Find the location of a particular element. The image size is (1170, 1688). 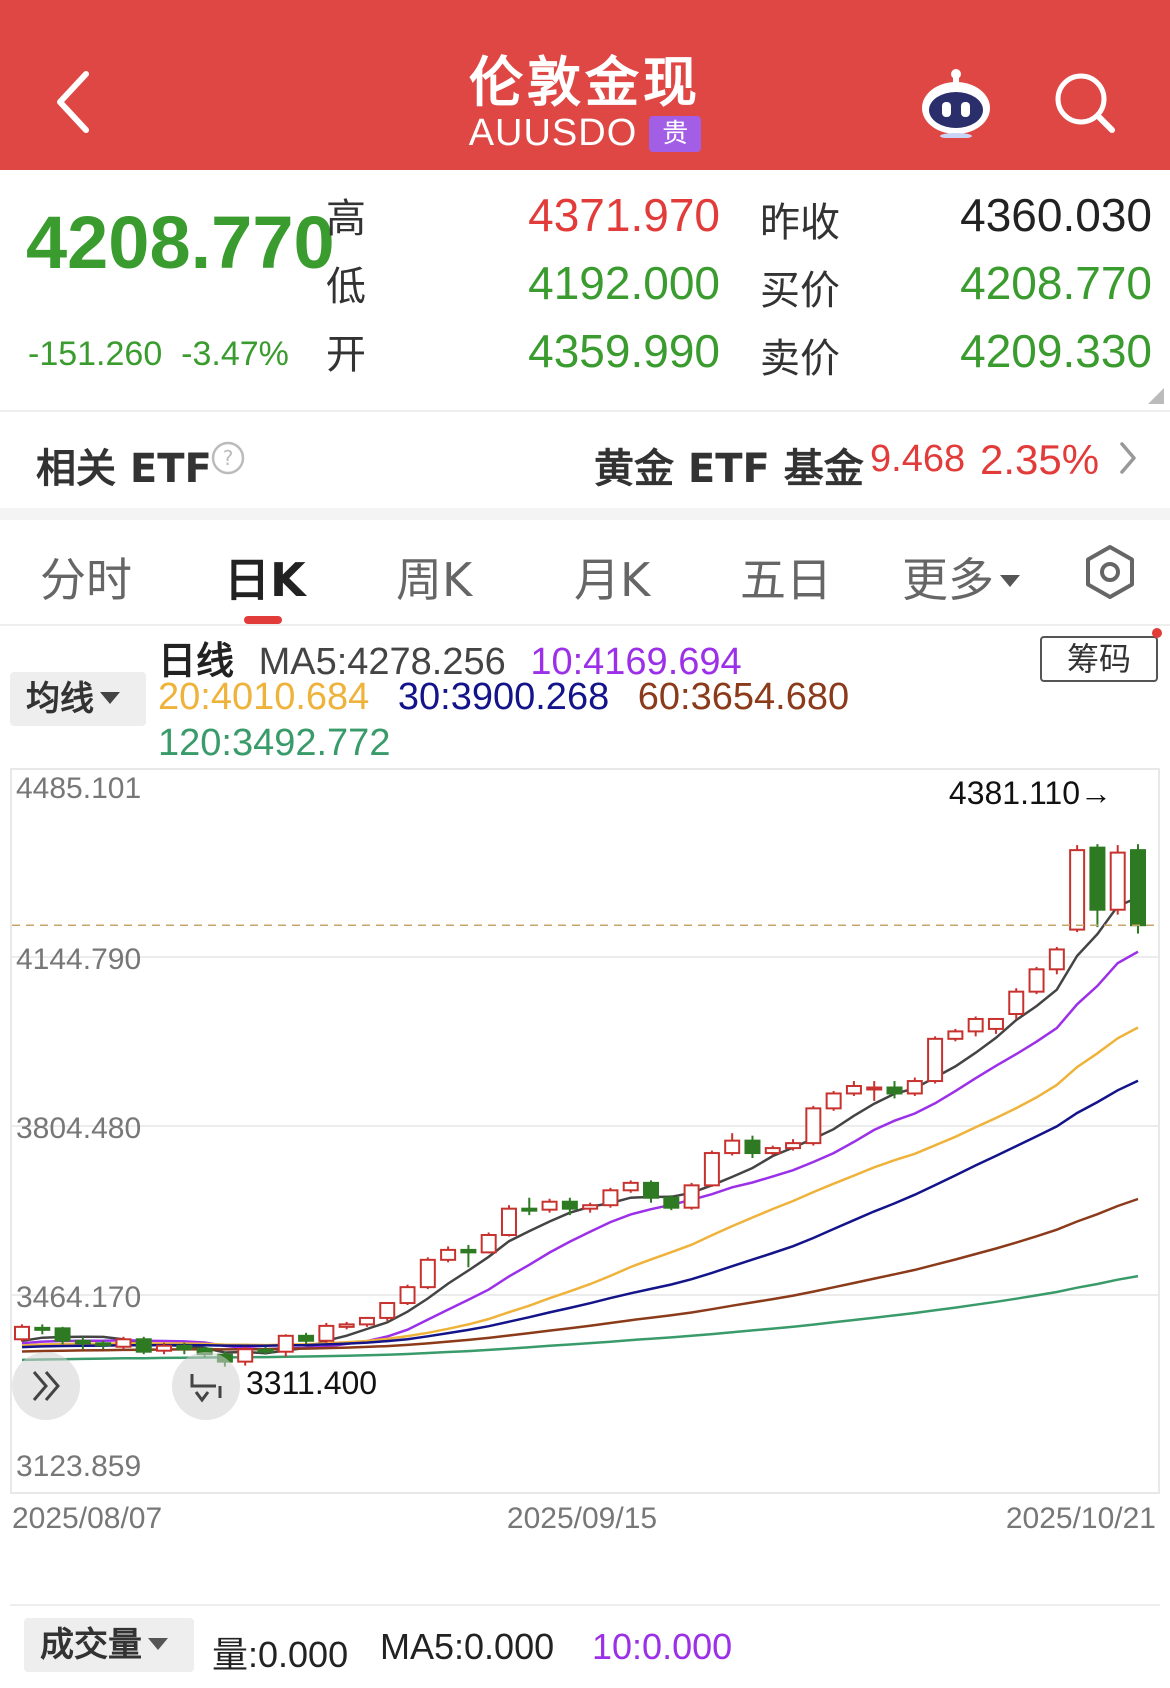

y-tick-label: 3804.480 is located at coordinates (78, 1128).